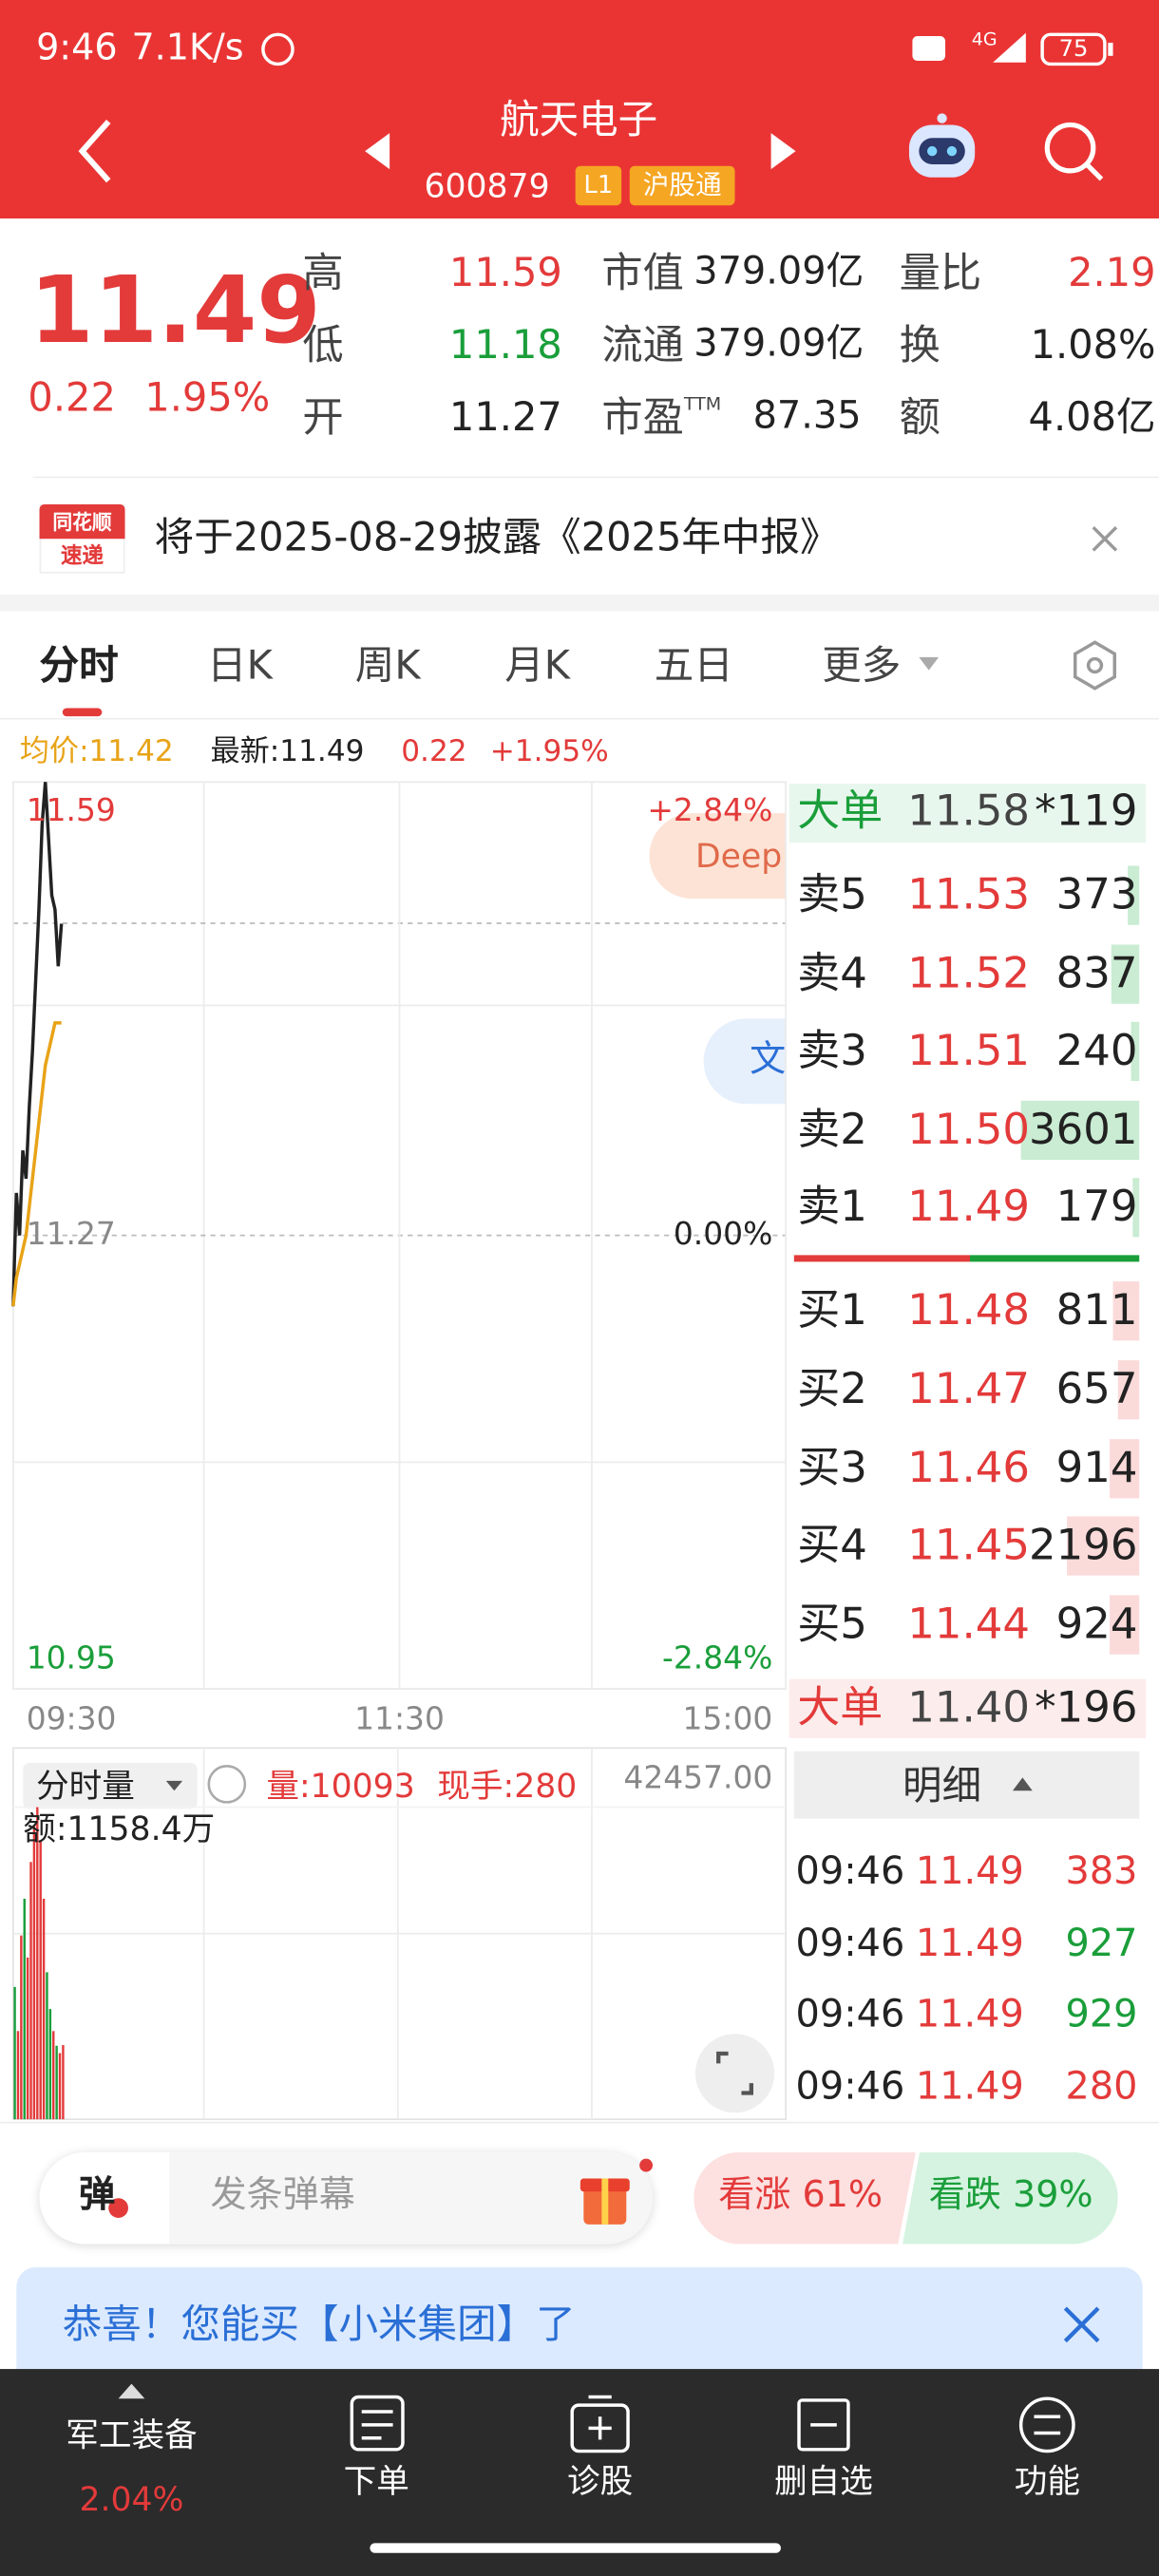  Describe the element at coordinates (969, 1468) in the screenshot. I see `book-price: 11.46` at that location.